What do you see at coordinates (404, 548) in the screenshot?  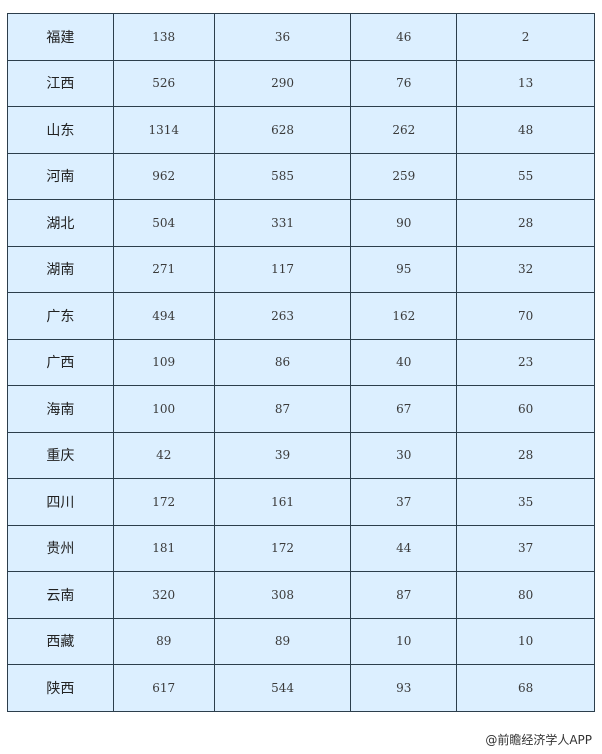 I see `value-cell: 44` at bounding box center [404, 548].